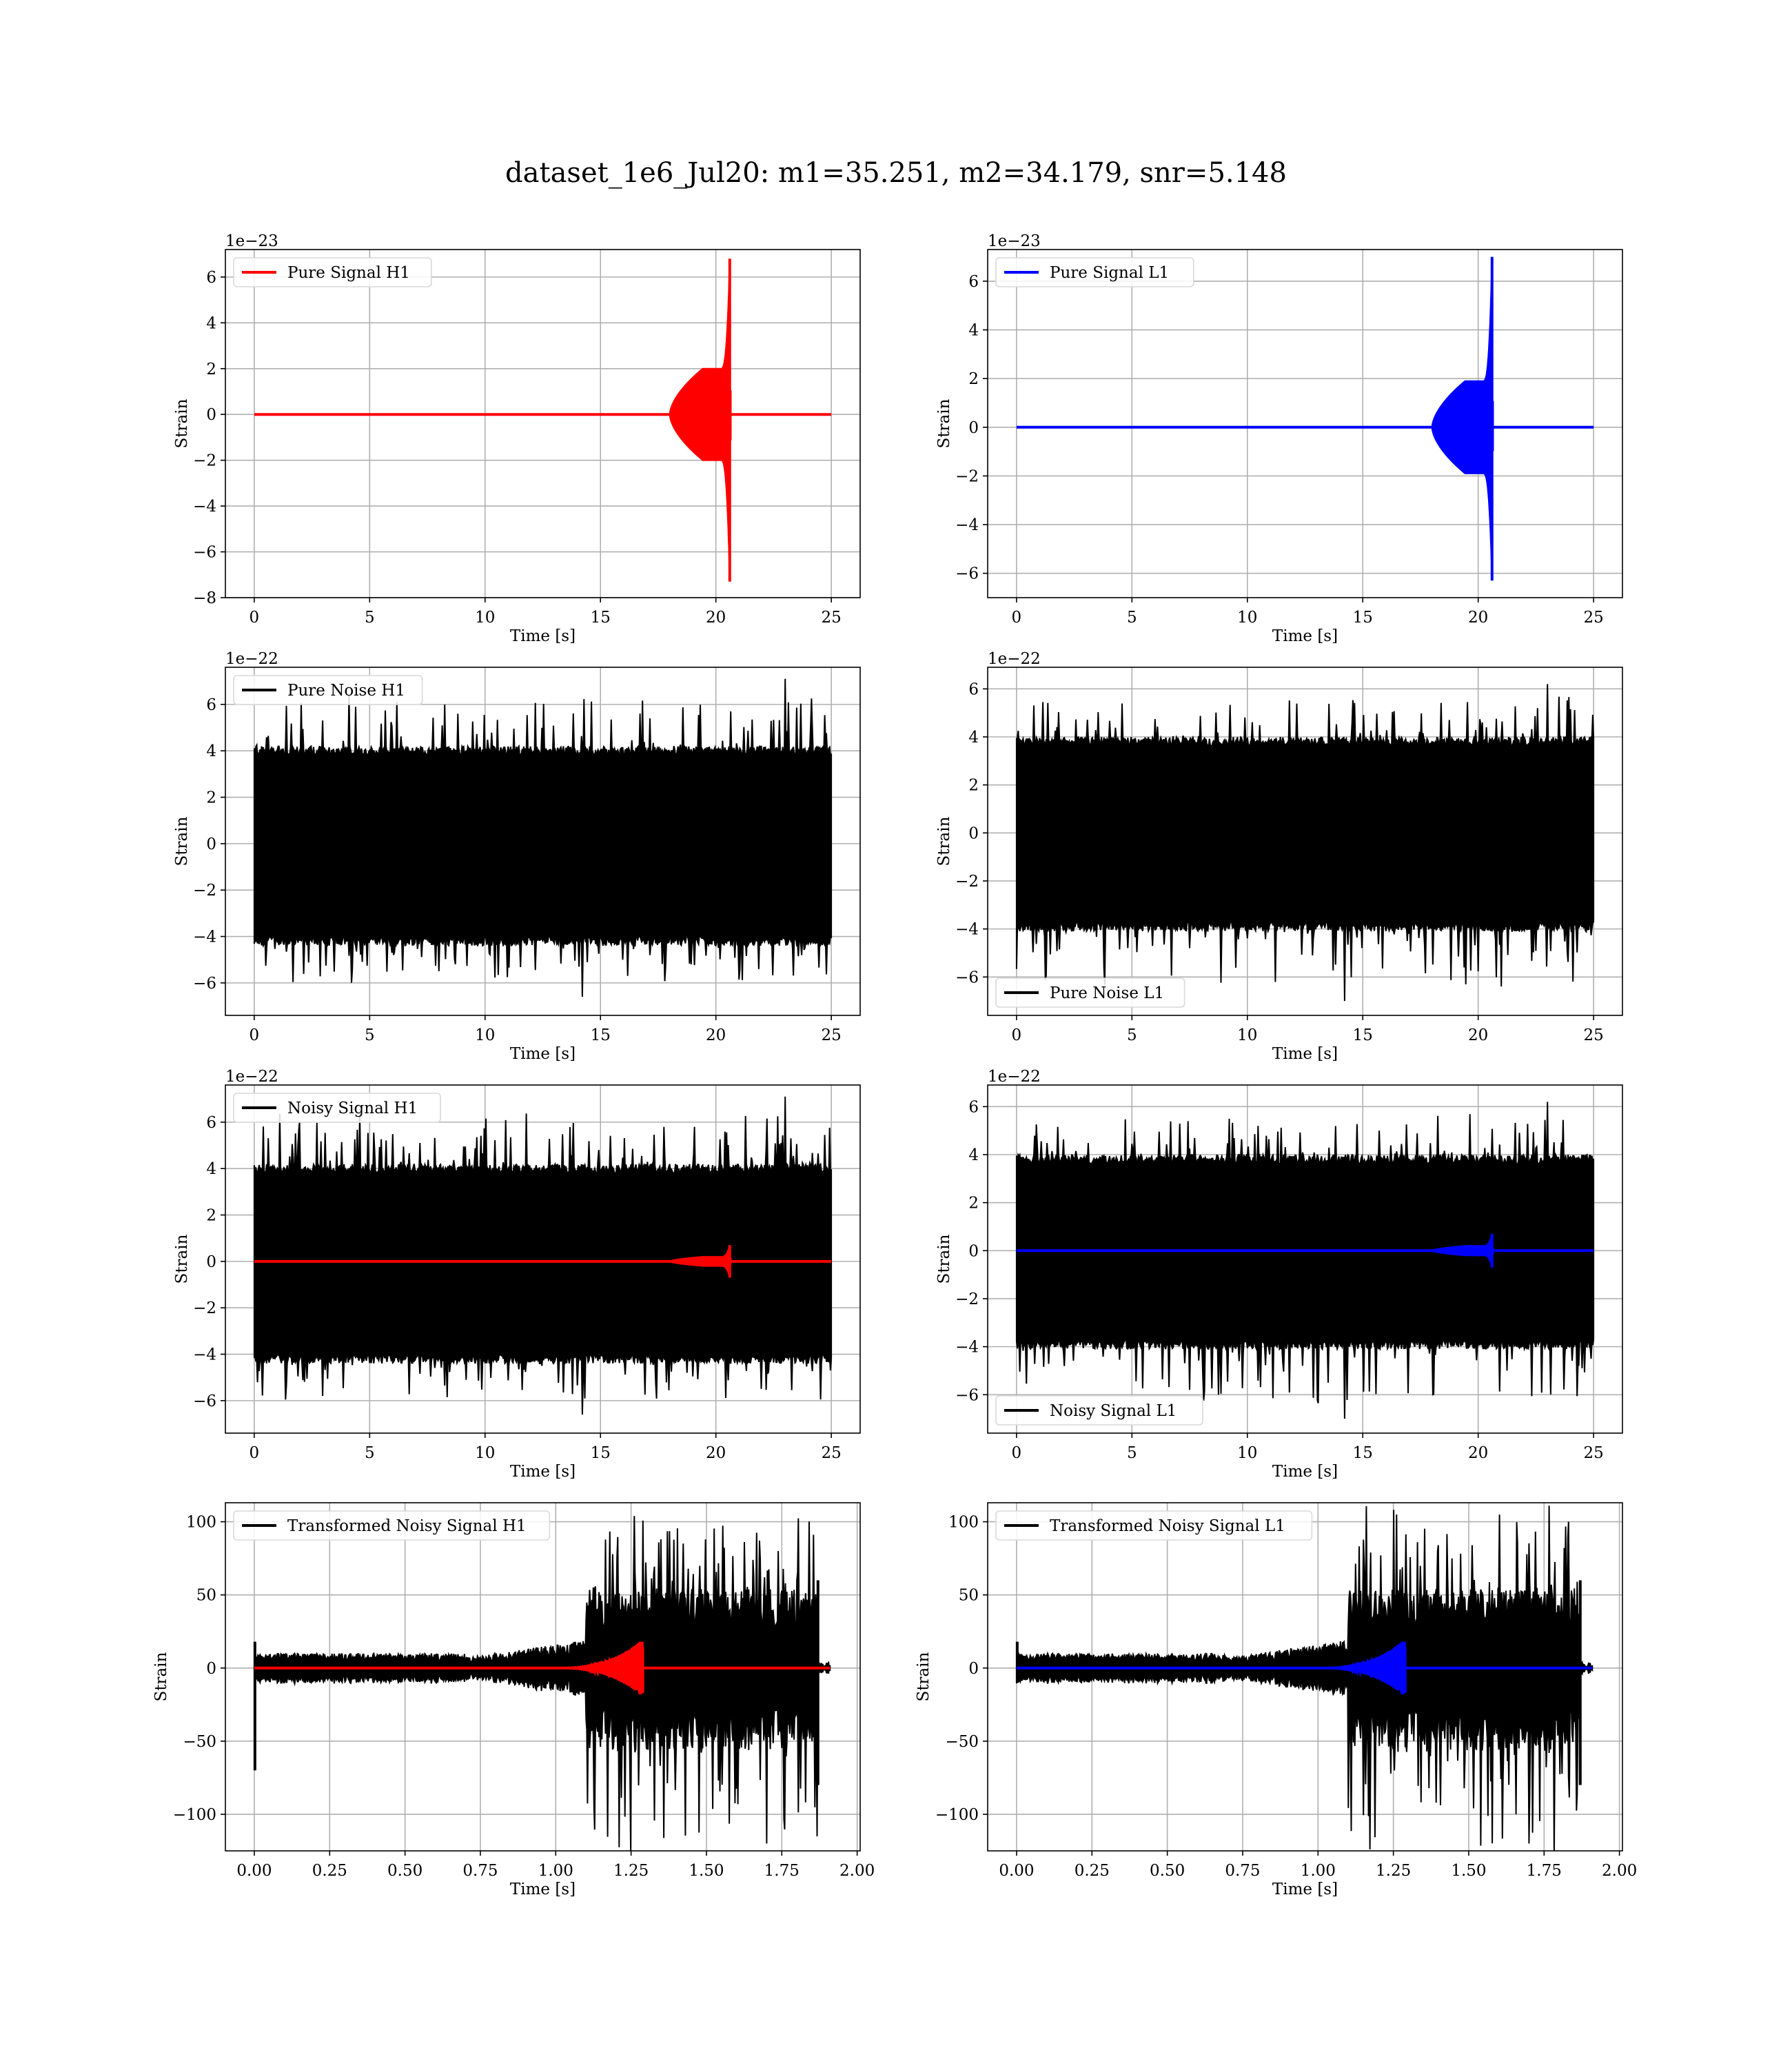  I want to click on series-transformed-noisy-signal-l1-overlay, so click(1304, 1667).